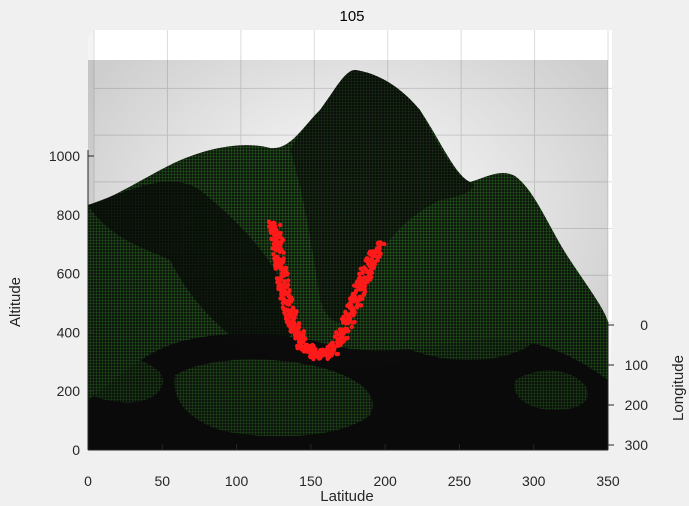 This screenshot has width=689, height=506. What do you see at coordinates (162, 481) in the screenshot?
I see `x-tick-label: 50` at bounding box center [162, 481].